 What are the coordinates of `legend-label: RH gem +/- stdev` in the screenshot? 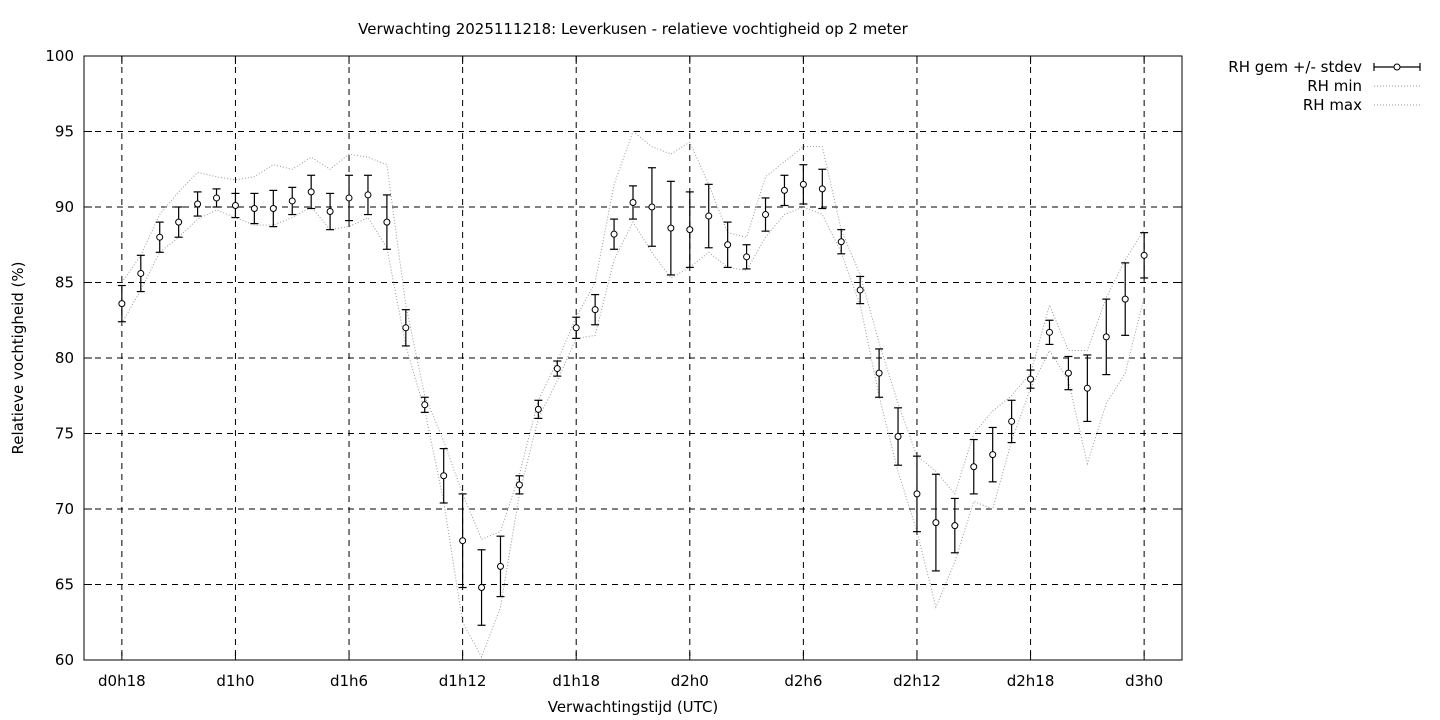 It's located at (1295, 67).